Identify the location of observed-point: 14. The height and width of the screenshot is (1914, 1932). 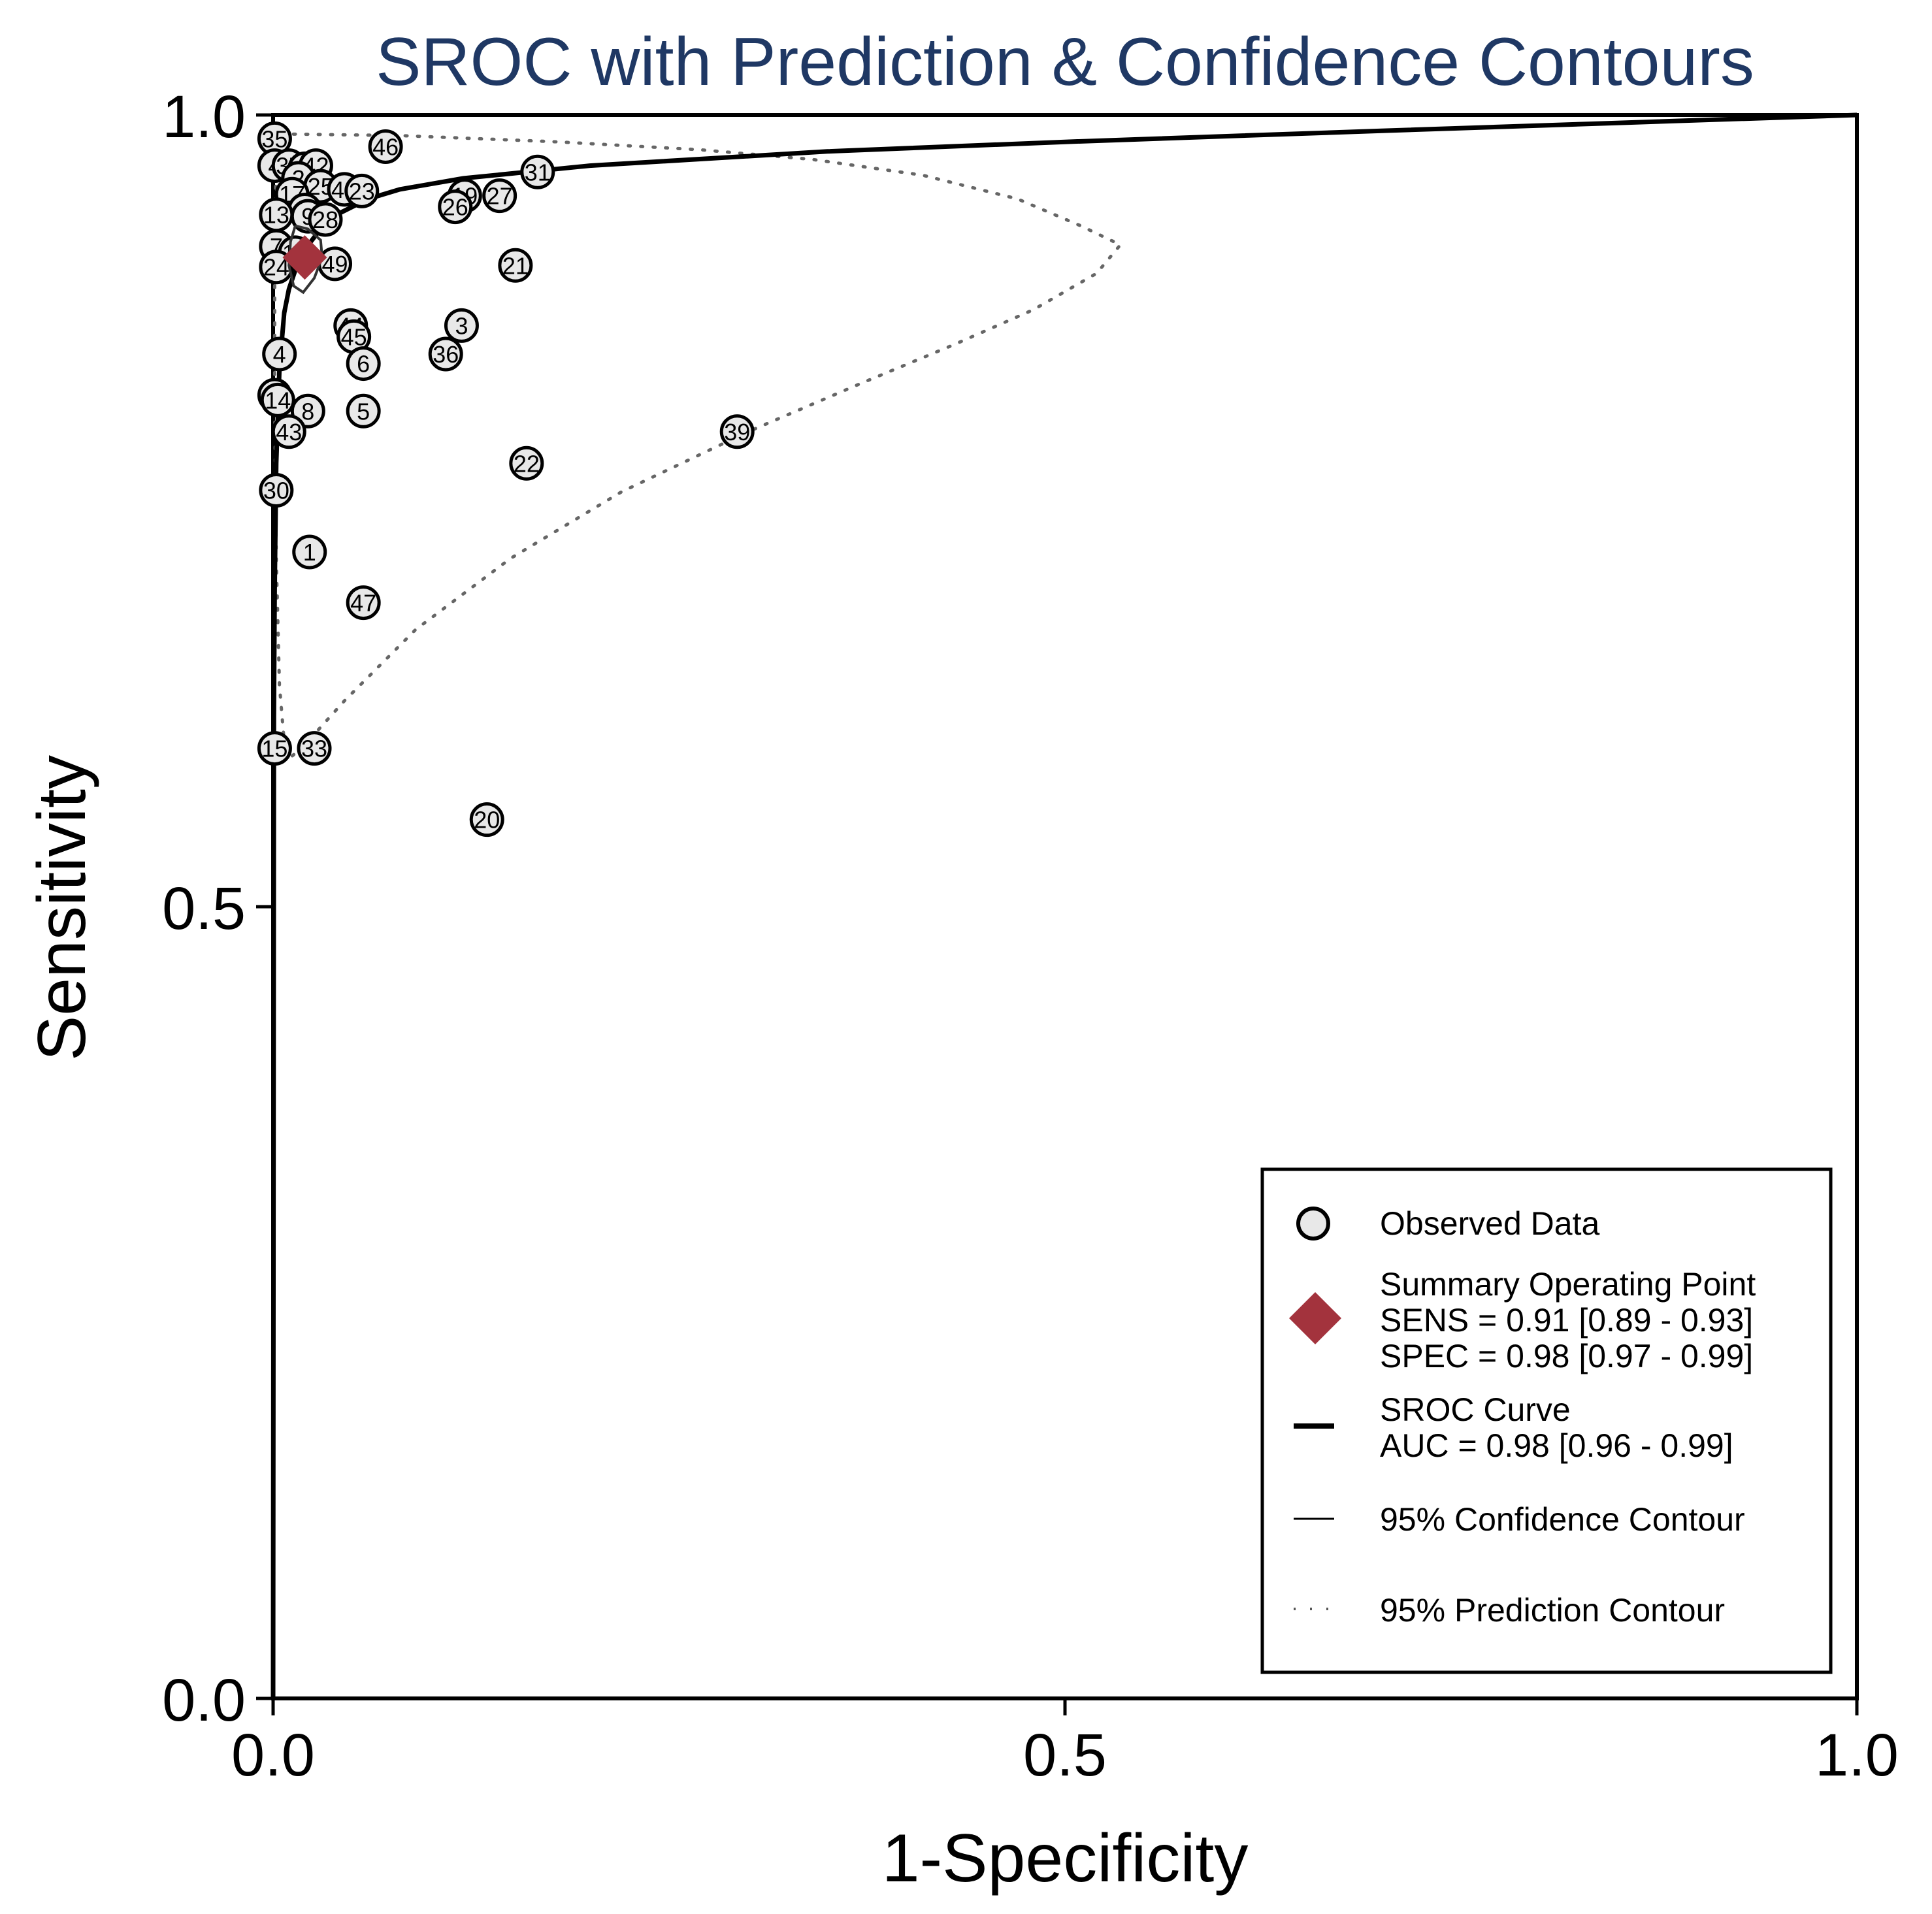
(277, 399).